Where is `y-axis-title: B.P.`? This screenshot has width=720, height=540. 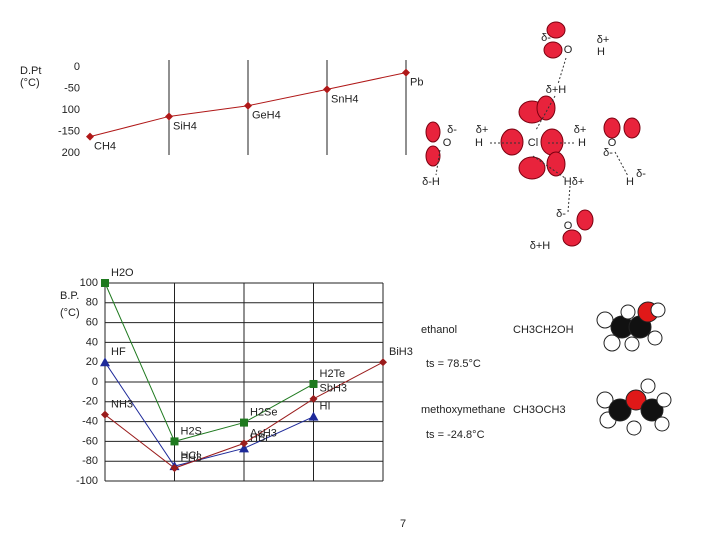 y-axis-title: B.P. is located at coordinates (69, 296).